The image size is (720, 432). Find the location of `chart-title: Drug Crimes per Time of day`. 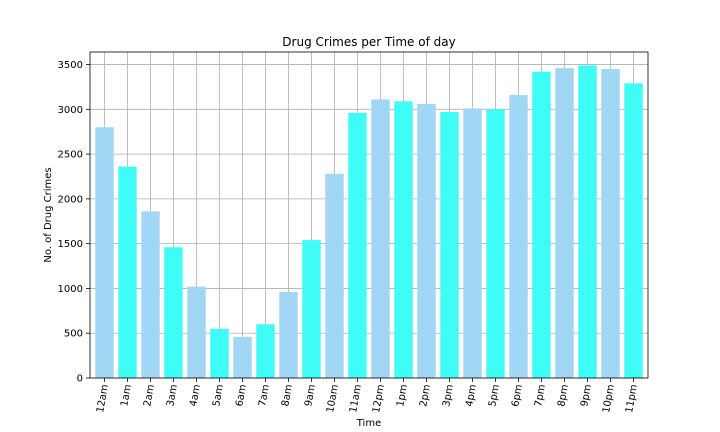

chart-title: Drug Crimes per Time of day is located at coordinates (368, 42).